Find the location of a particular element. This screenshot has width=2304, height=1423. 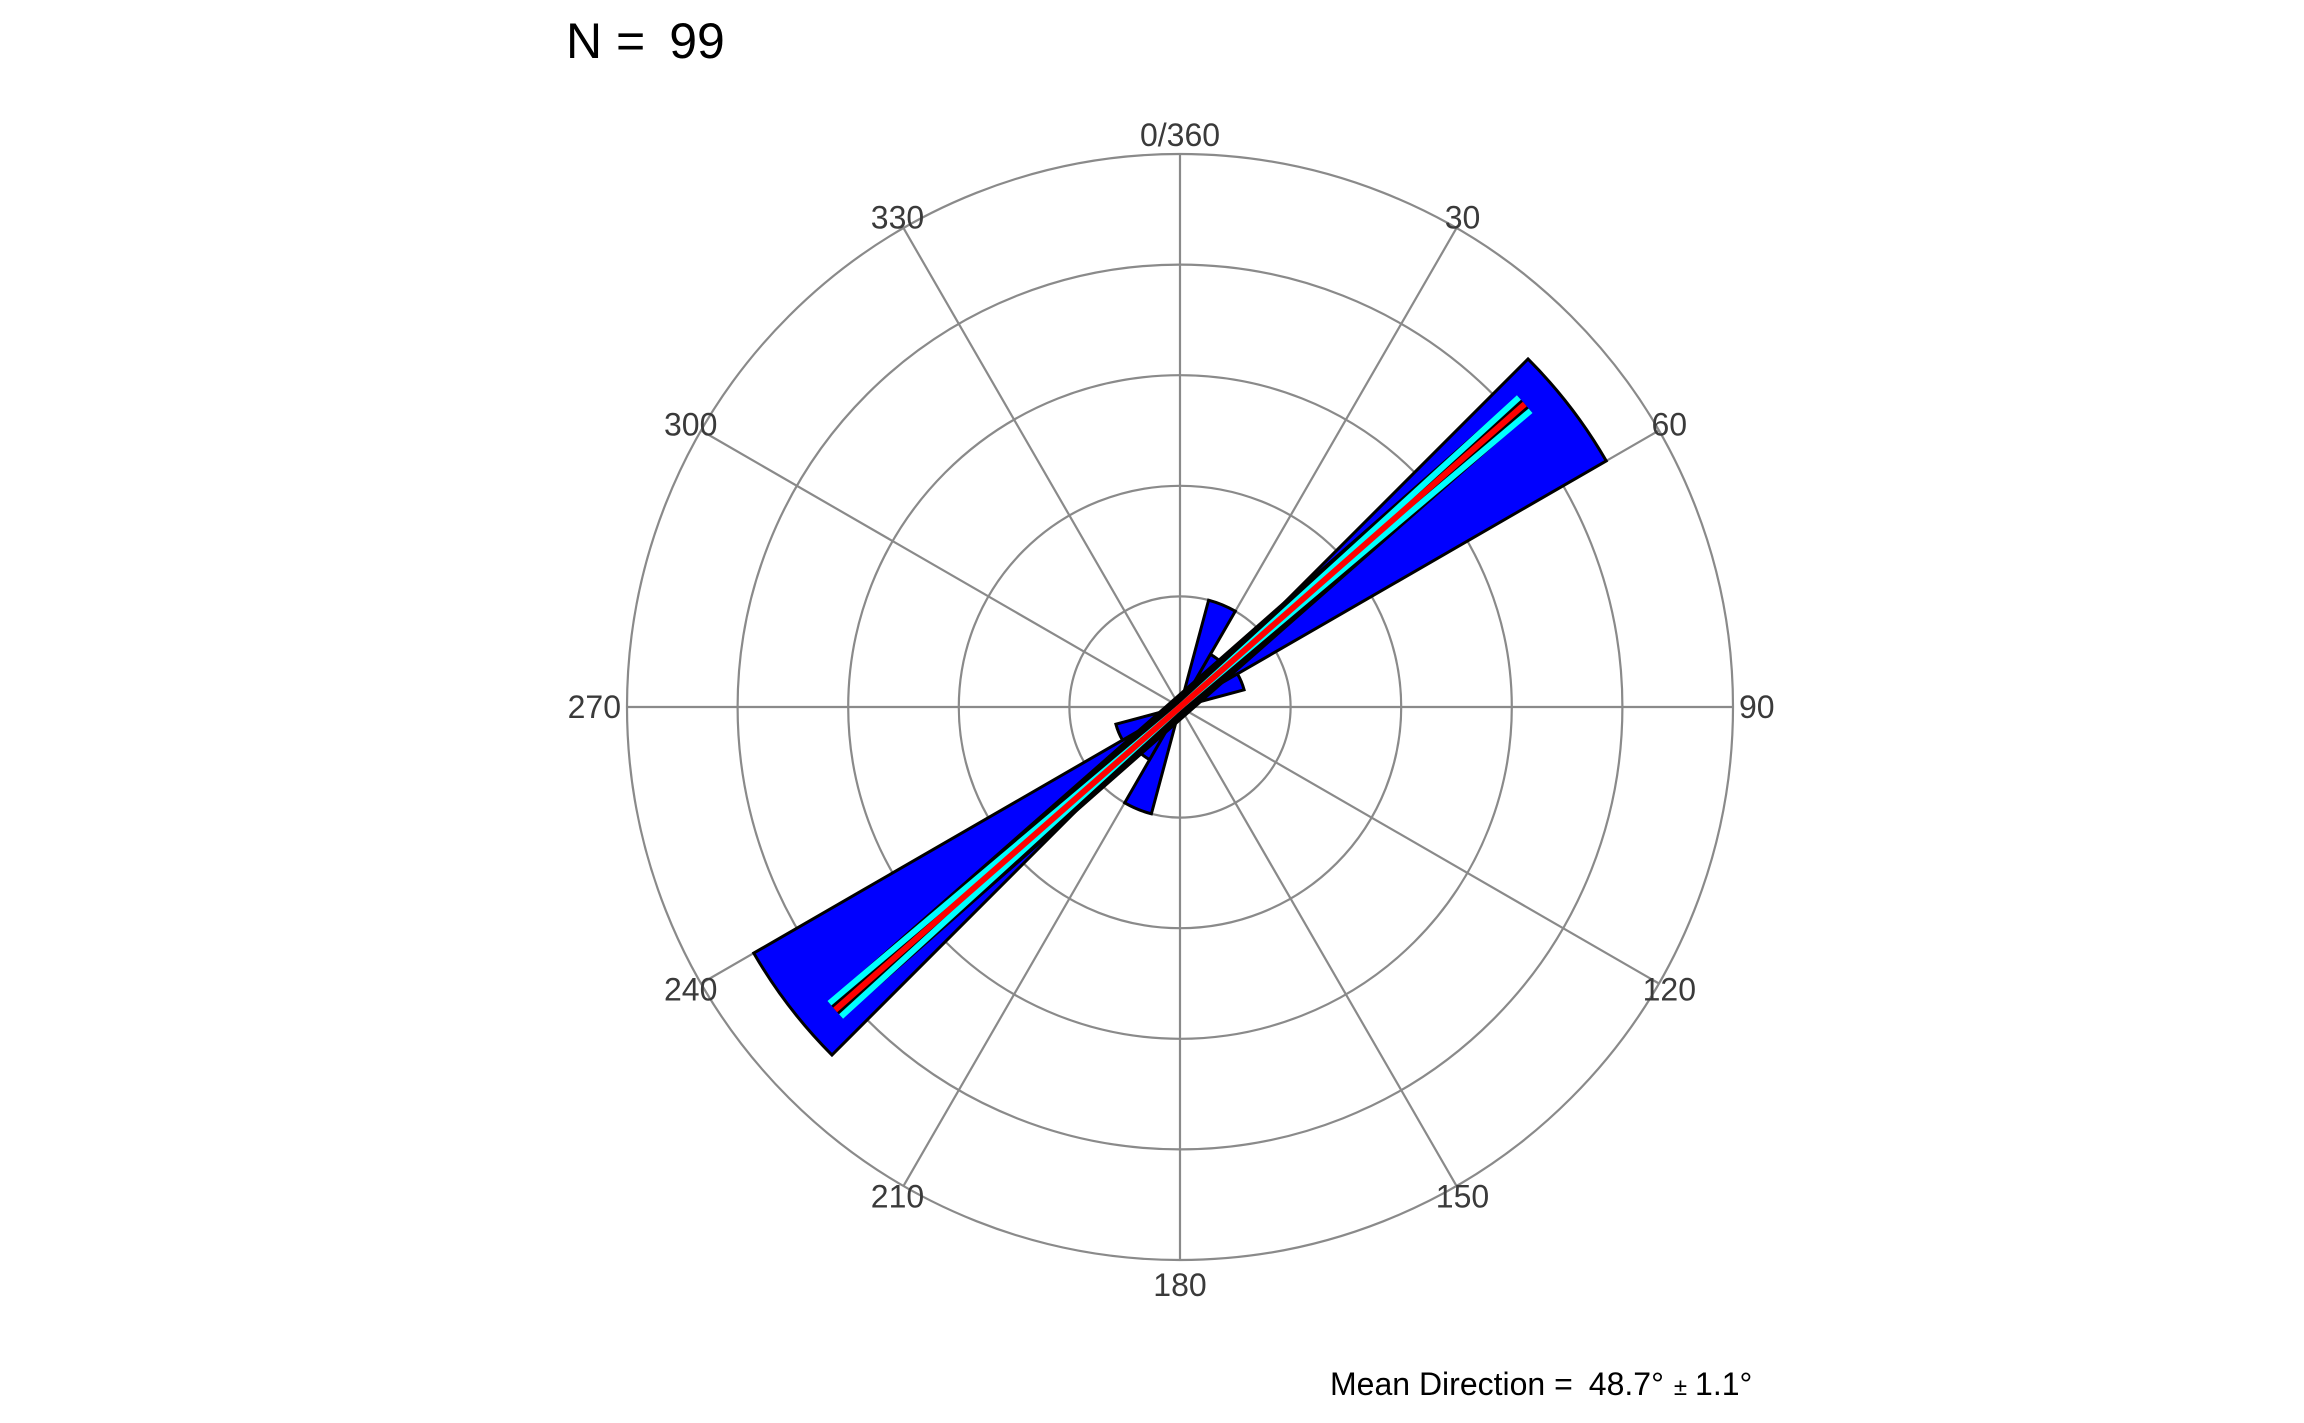

mean-direction-value: 48.7° is located at coordinates (1626, 1384).